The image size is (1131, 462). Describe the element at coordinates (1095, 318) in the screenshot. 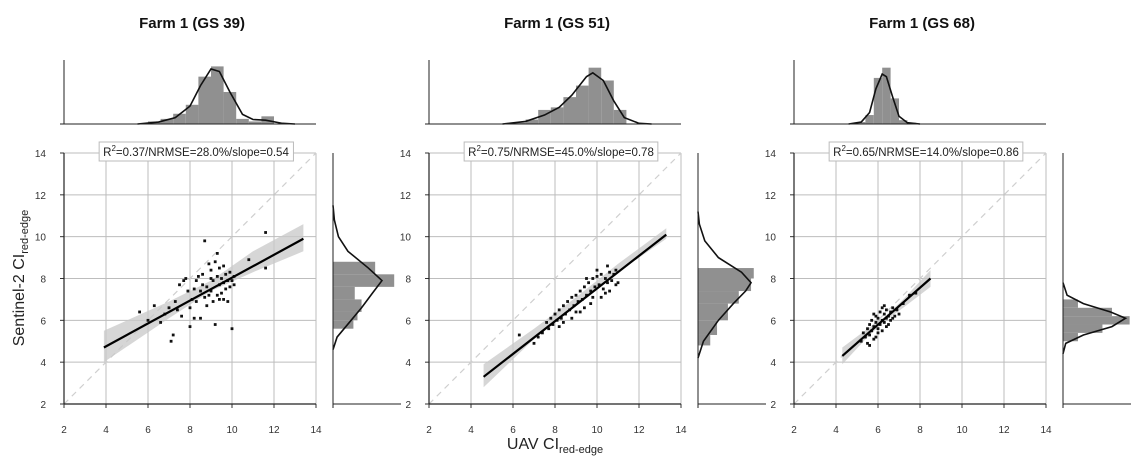

I see `side-density-curve` at that location.